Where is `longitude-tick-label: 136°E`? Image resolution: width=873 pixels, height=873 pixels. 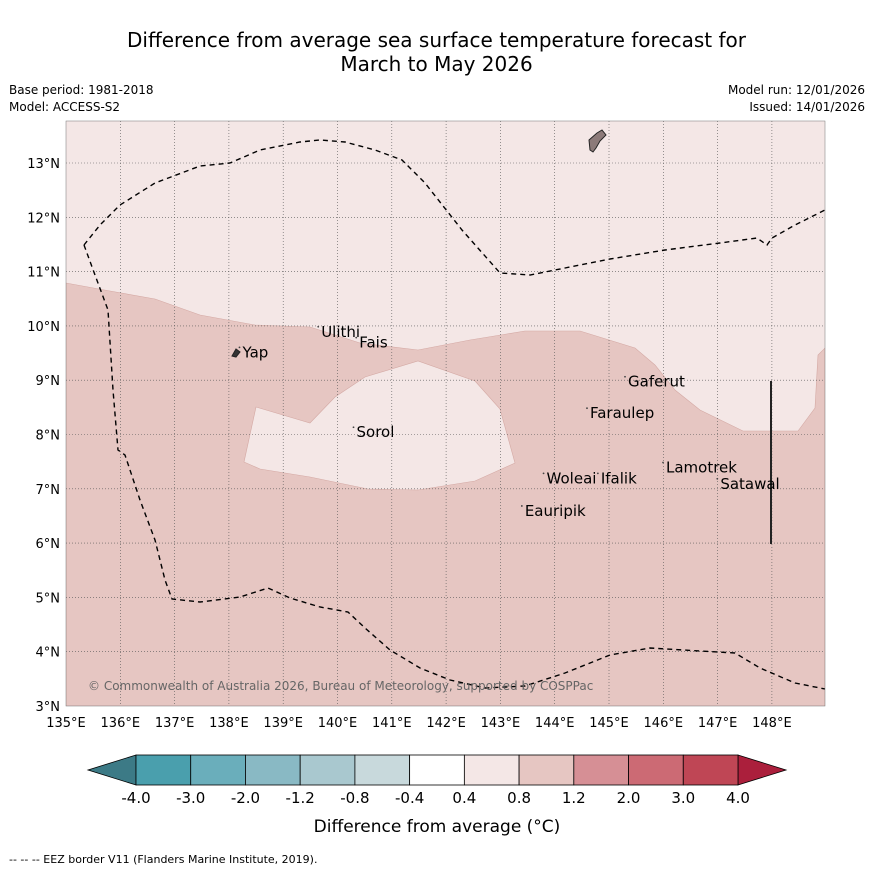
longitude-tick-label: 136°E is located at coordinates (121, 723).